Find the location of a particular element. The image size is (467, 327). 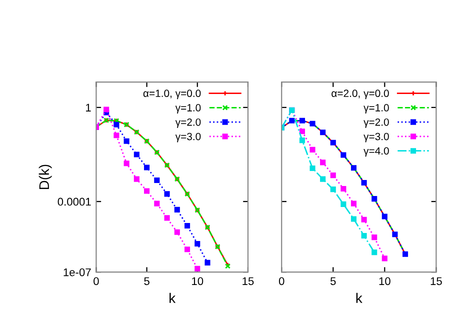

y-tick-label: 1 is located at coordinates (88, 108).